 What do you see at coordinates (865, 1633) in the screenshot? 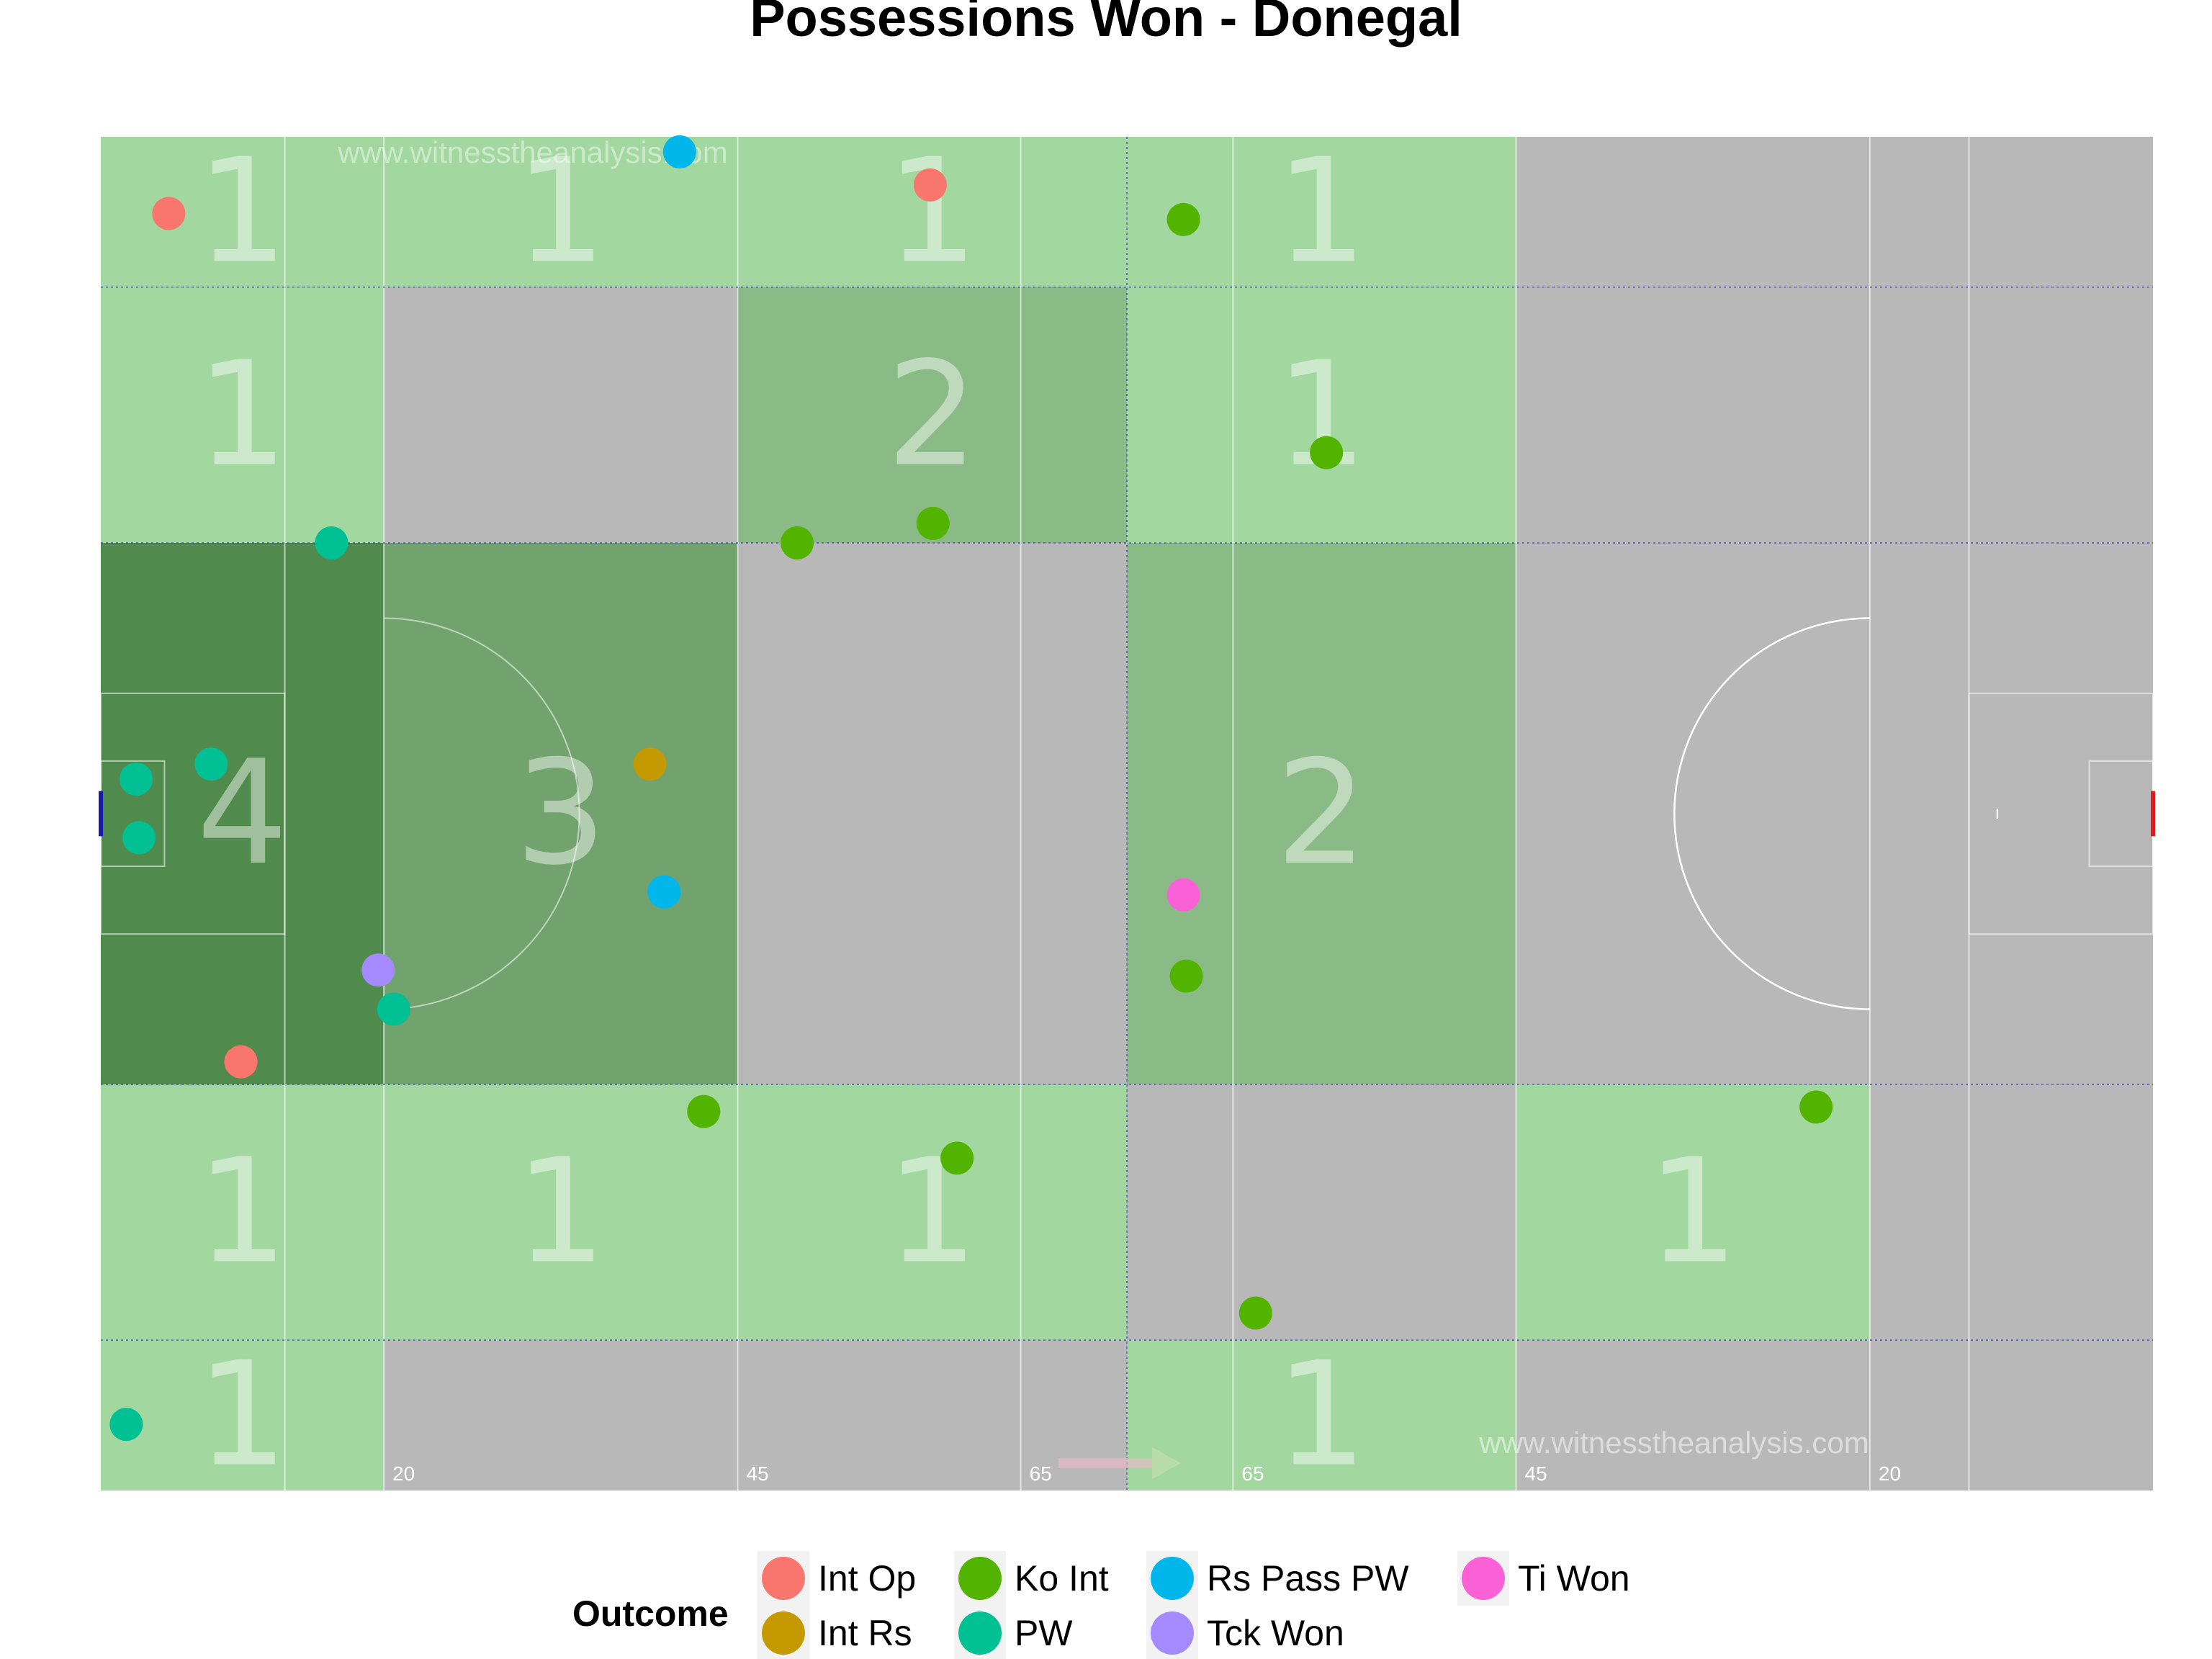
I see `legend-label: Int Rs` at bounding box center [865, 1633].